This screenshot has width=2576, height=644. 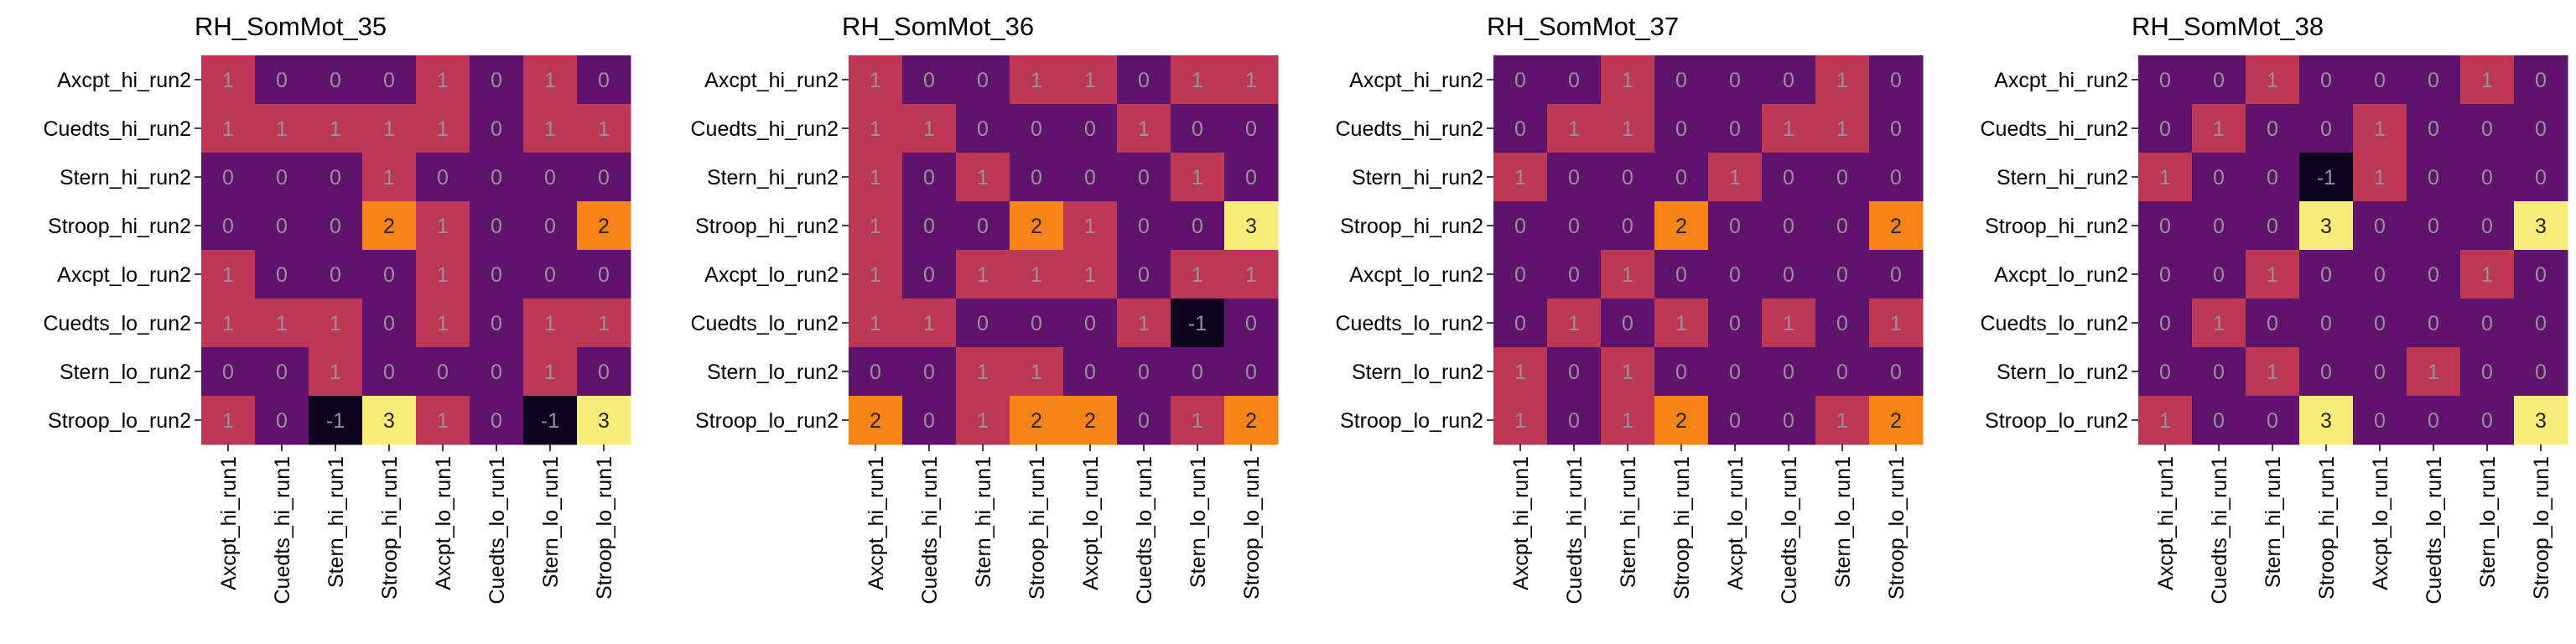 I want to click on row-tick-label: Cuedts_hi_run2, so click(x=1409, y=129).